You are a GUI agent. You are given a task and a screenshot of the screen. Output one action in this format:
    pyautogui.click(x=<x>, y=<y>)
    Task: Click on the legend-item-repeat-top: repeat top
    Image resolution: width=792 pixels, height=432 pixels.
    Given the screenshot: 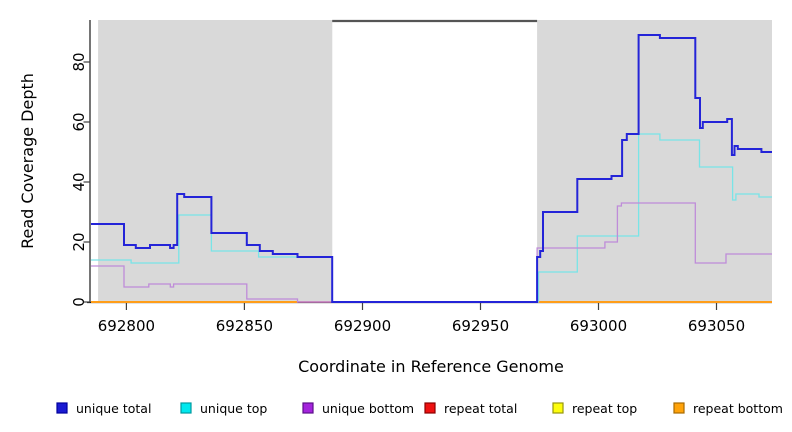 What is the action you would take?
    pyautogui.click(x=594, y=408)
    